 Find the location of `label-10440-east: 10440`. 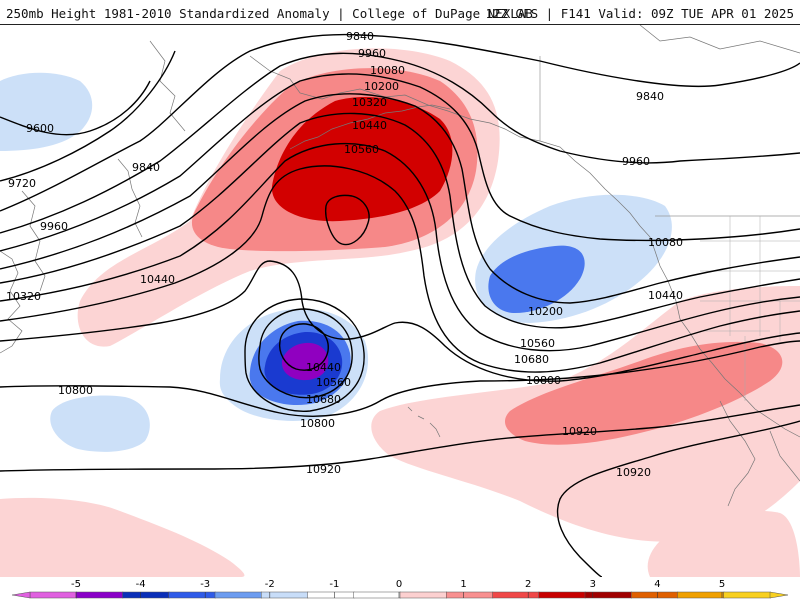

label-10440-east: 10440 is located at coordinates (665, 295).